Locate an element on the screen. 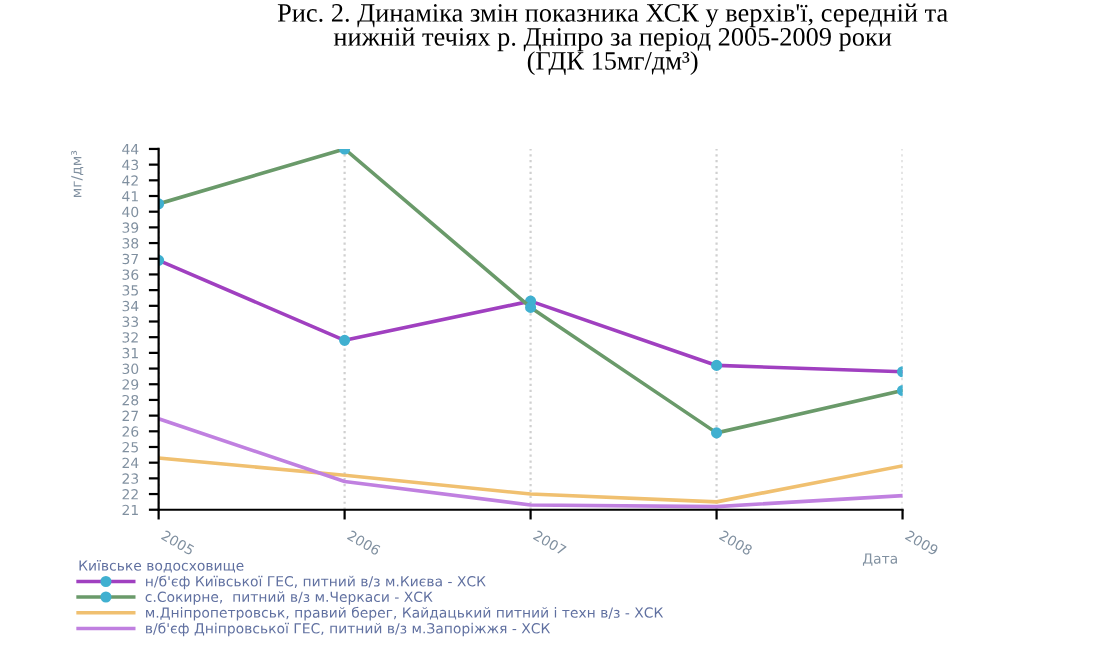 Image resolution: width=1094 pixels, height=662 pixels. chart-title: Рис. 2. Динаміка змін показника ХСК у верхів'ї, середній та нижній течіях р. Дніпро за період 2005-2009 роки (ГДК 15мг/дм³) is located at coordinates (612, 39).